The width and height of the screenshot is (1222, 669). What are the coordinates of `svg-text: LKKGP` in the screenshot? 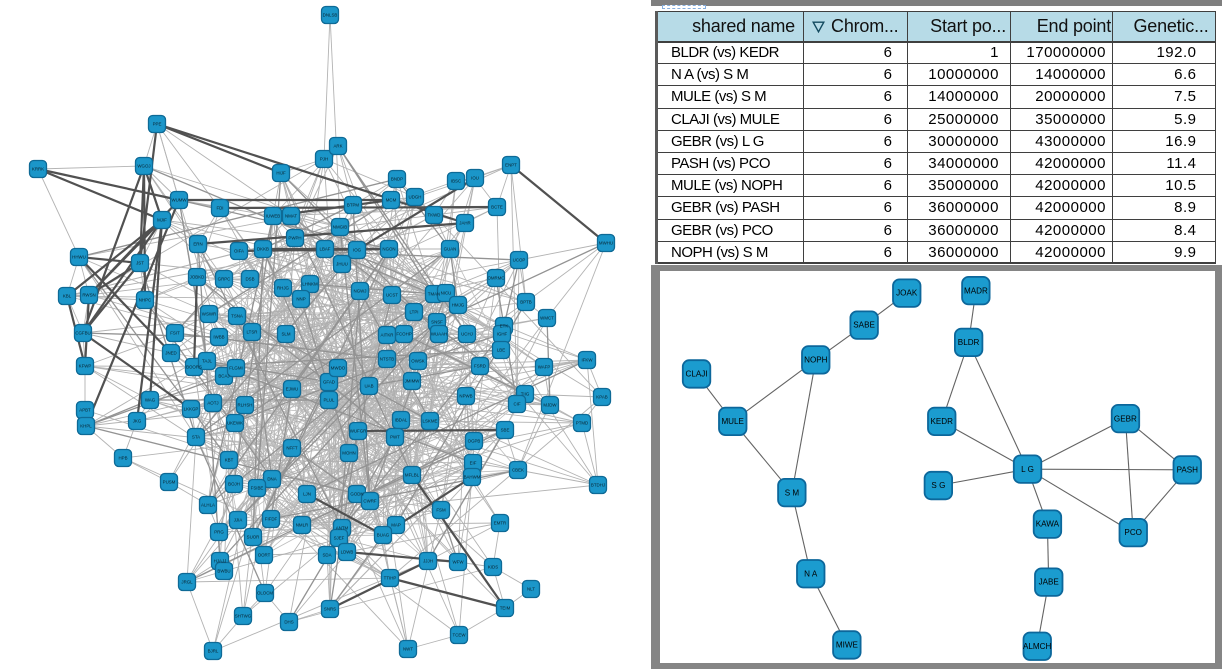 It's located at (191, 409).